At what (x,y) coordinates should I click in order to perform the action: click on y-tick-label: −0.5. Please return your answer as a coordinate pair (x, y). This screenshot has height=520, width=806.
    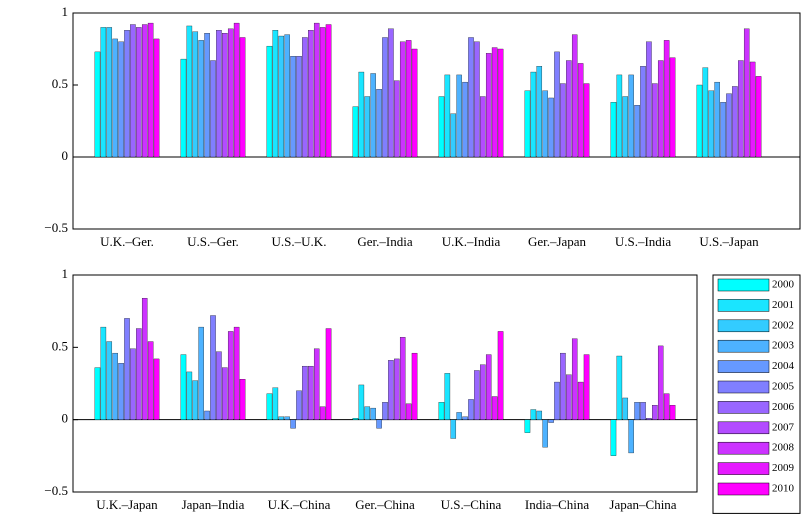
    Looking at the image, I should click on (56, 490).